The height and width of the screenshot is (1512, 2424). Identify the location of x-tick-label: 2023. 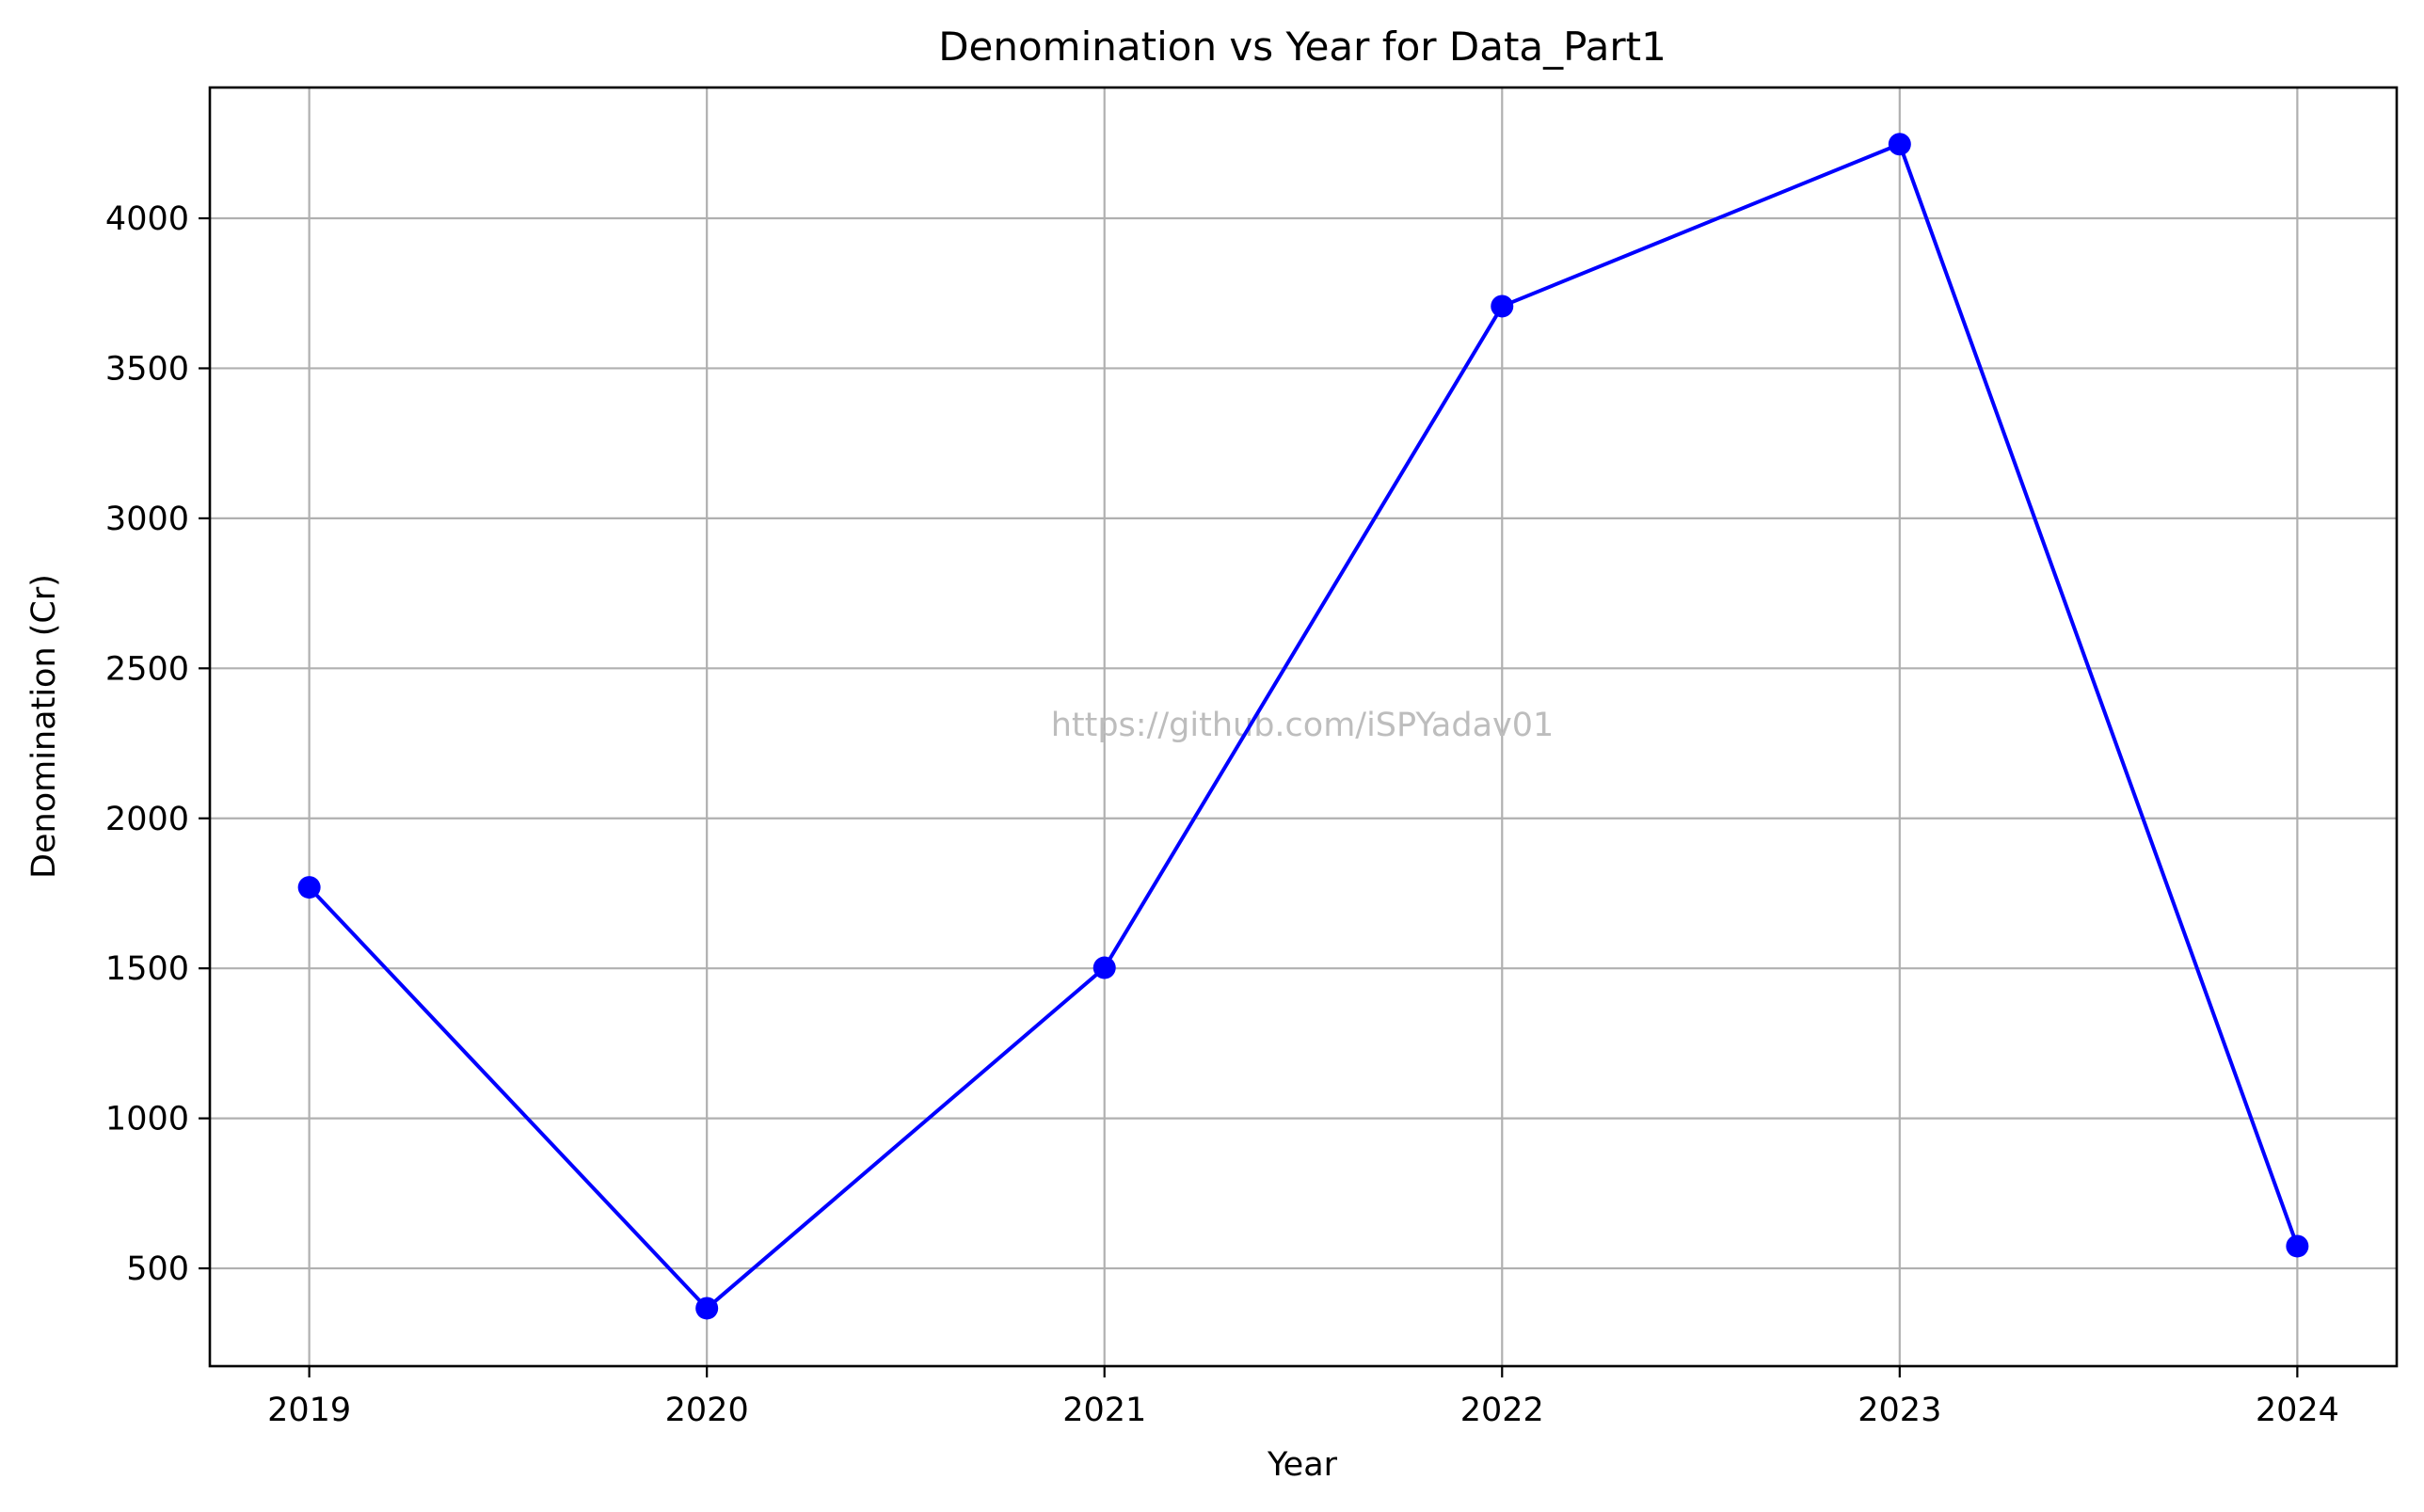
(1899, 1410).